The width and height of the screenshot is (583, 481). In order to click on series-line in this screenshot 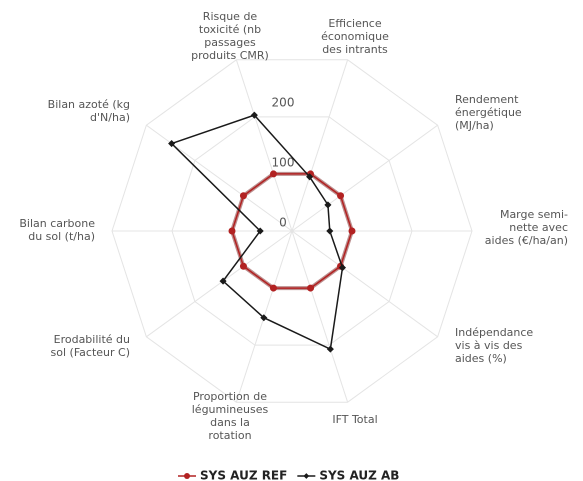, I will do `click(257, 232)`.